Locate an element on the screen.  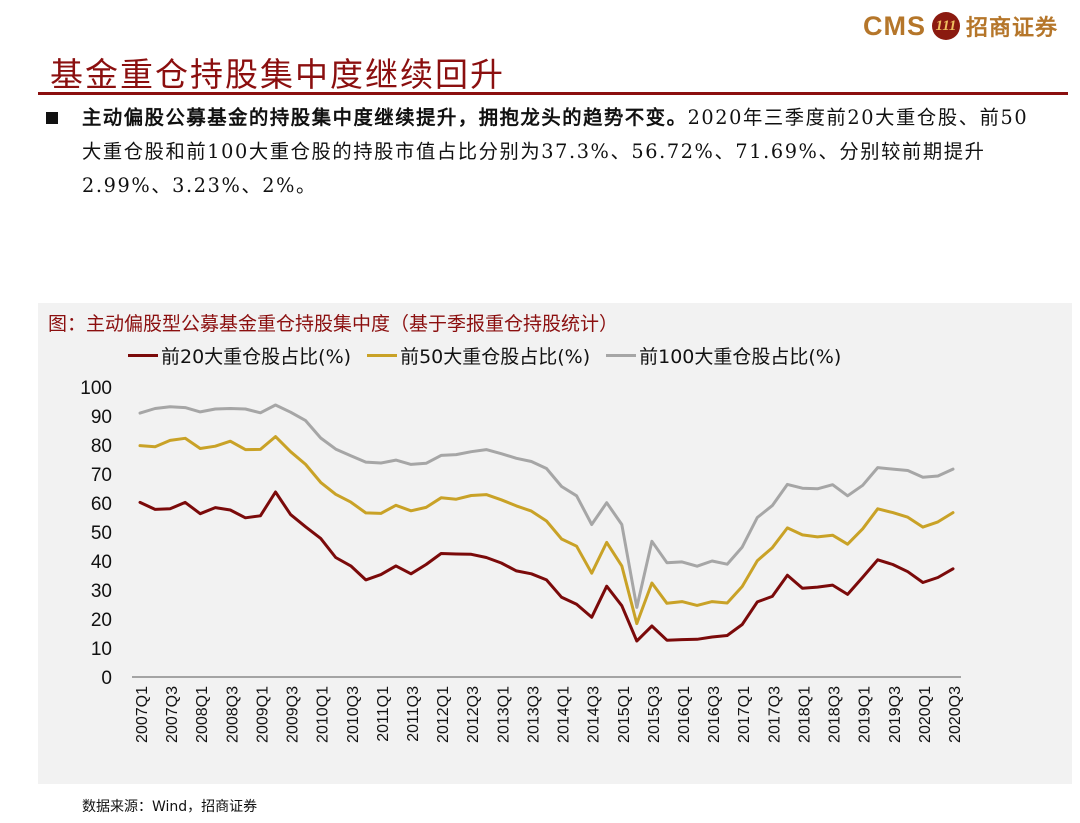
legend-label-top20: 前20大重仓股占比(%) is located at coordinates (256, 357).